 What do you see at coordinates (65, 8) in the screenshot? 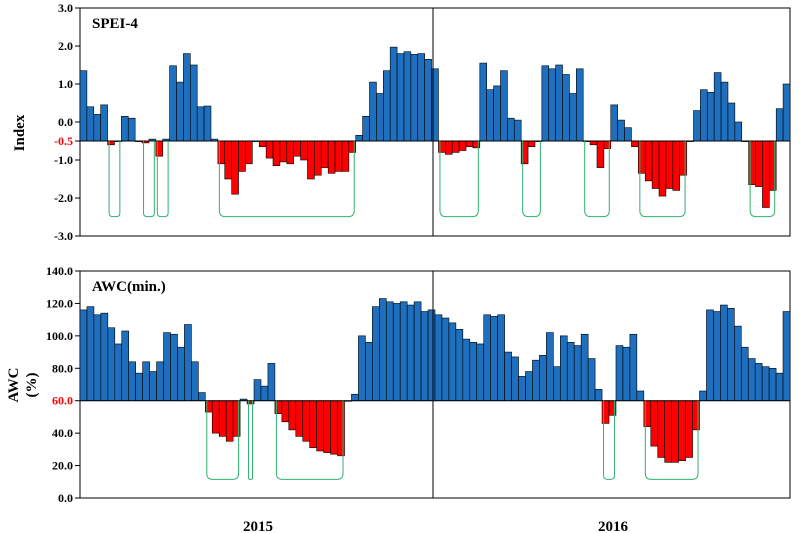
I see `y-tick-label: 3.0` at bounding box center [65, 8].